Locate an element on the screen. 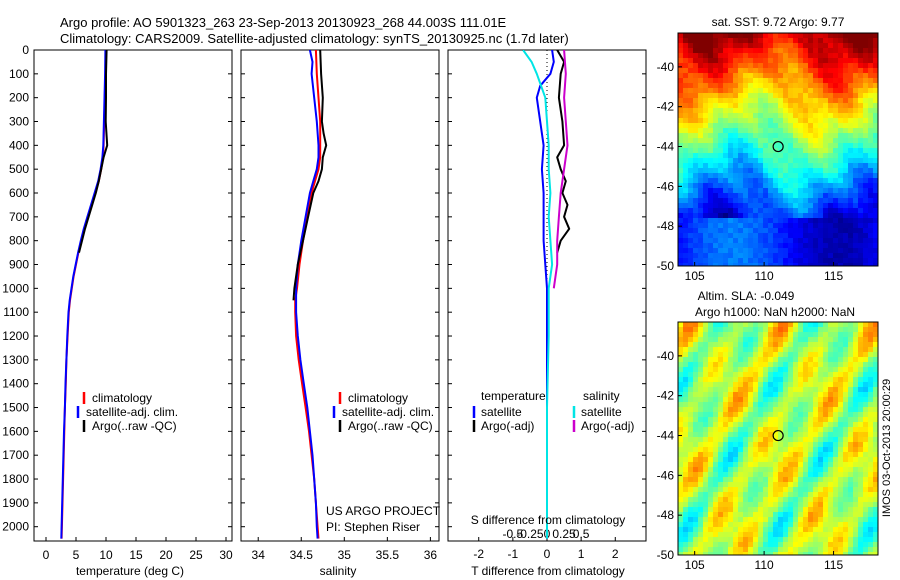  legend-label-climatology: climatology is located at coordinates (122, 398).